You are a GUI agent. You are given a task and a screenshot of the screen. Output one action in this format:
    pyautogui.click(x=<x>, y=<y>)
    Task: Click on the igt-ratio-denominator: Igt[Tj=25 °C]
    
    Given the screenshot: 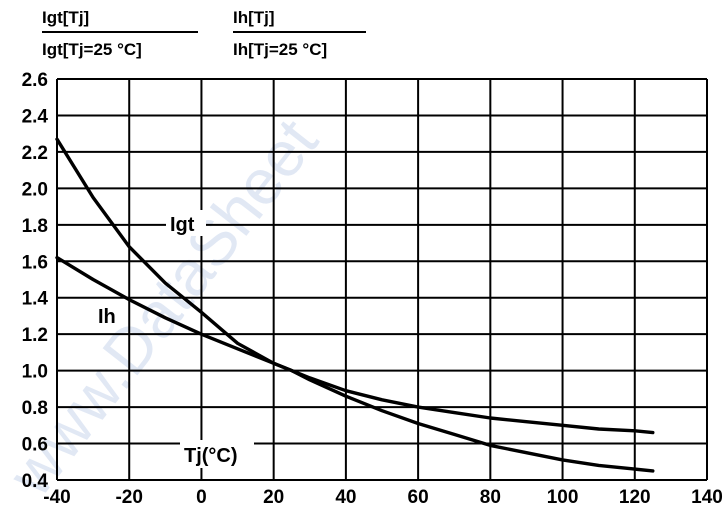 What is the action you would take?
    pyautogui.click(x=92, y=49)
    